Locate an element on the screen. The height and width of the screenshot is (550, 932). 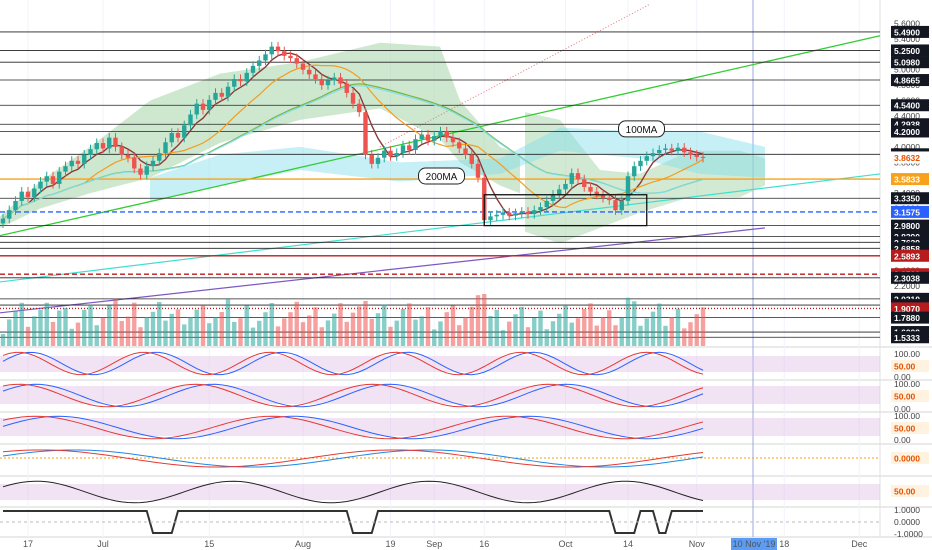
blue-cloud is located at coordinates (457, 164).